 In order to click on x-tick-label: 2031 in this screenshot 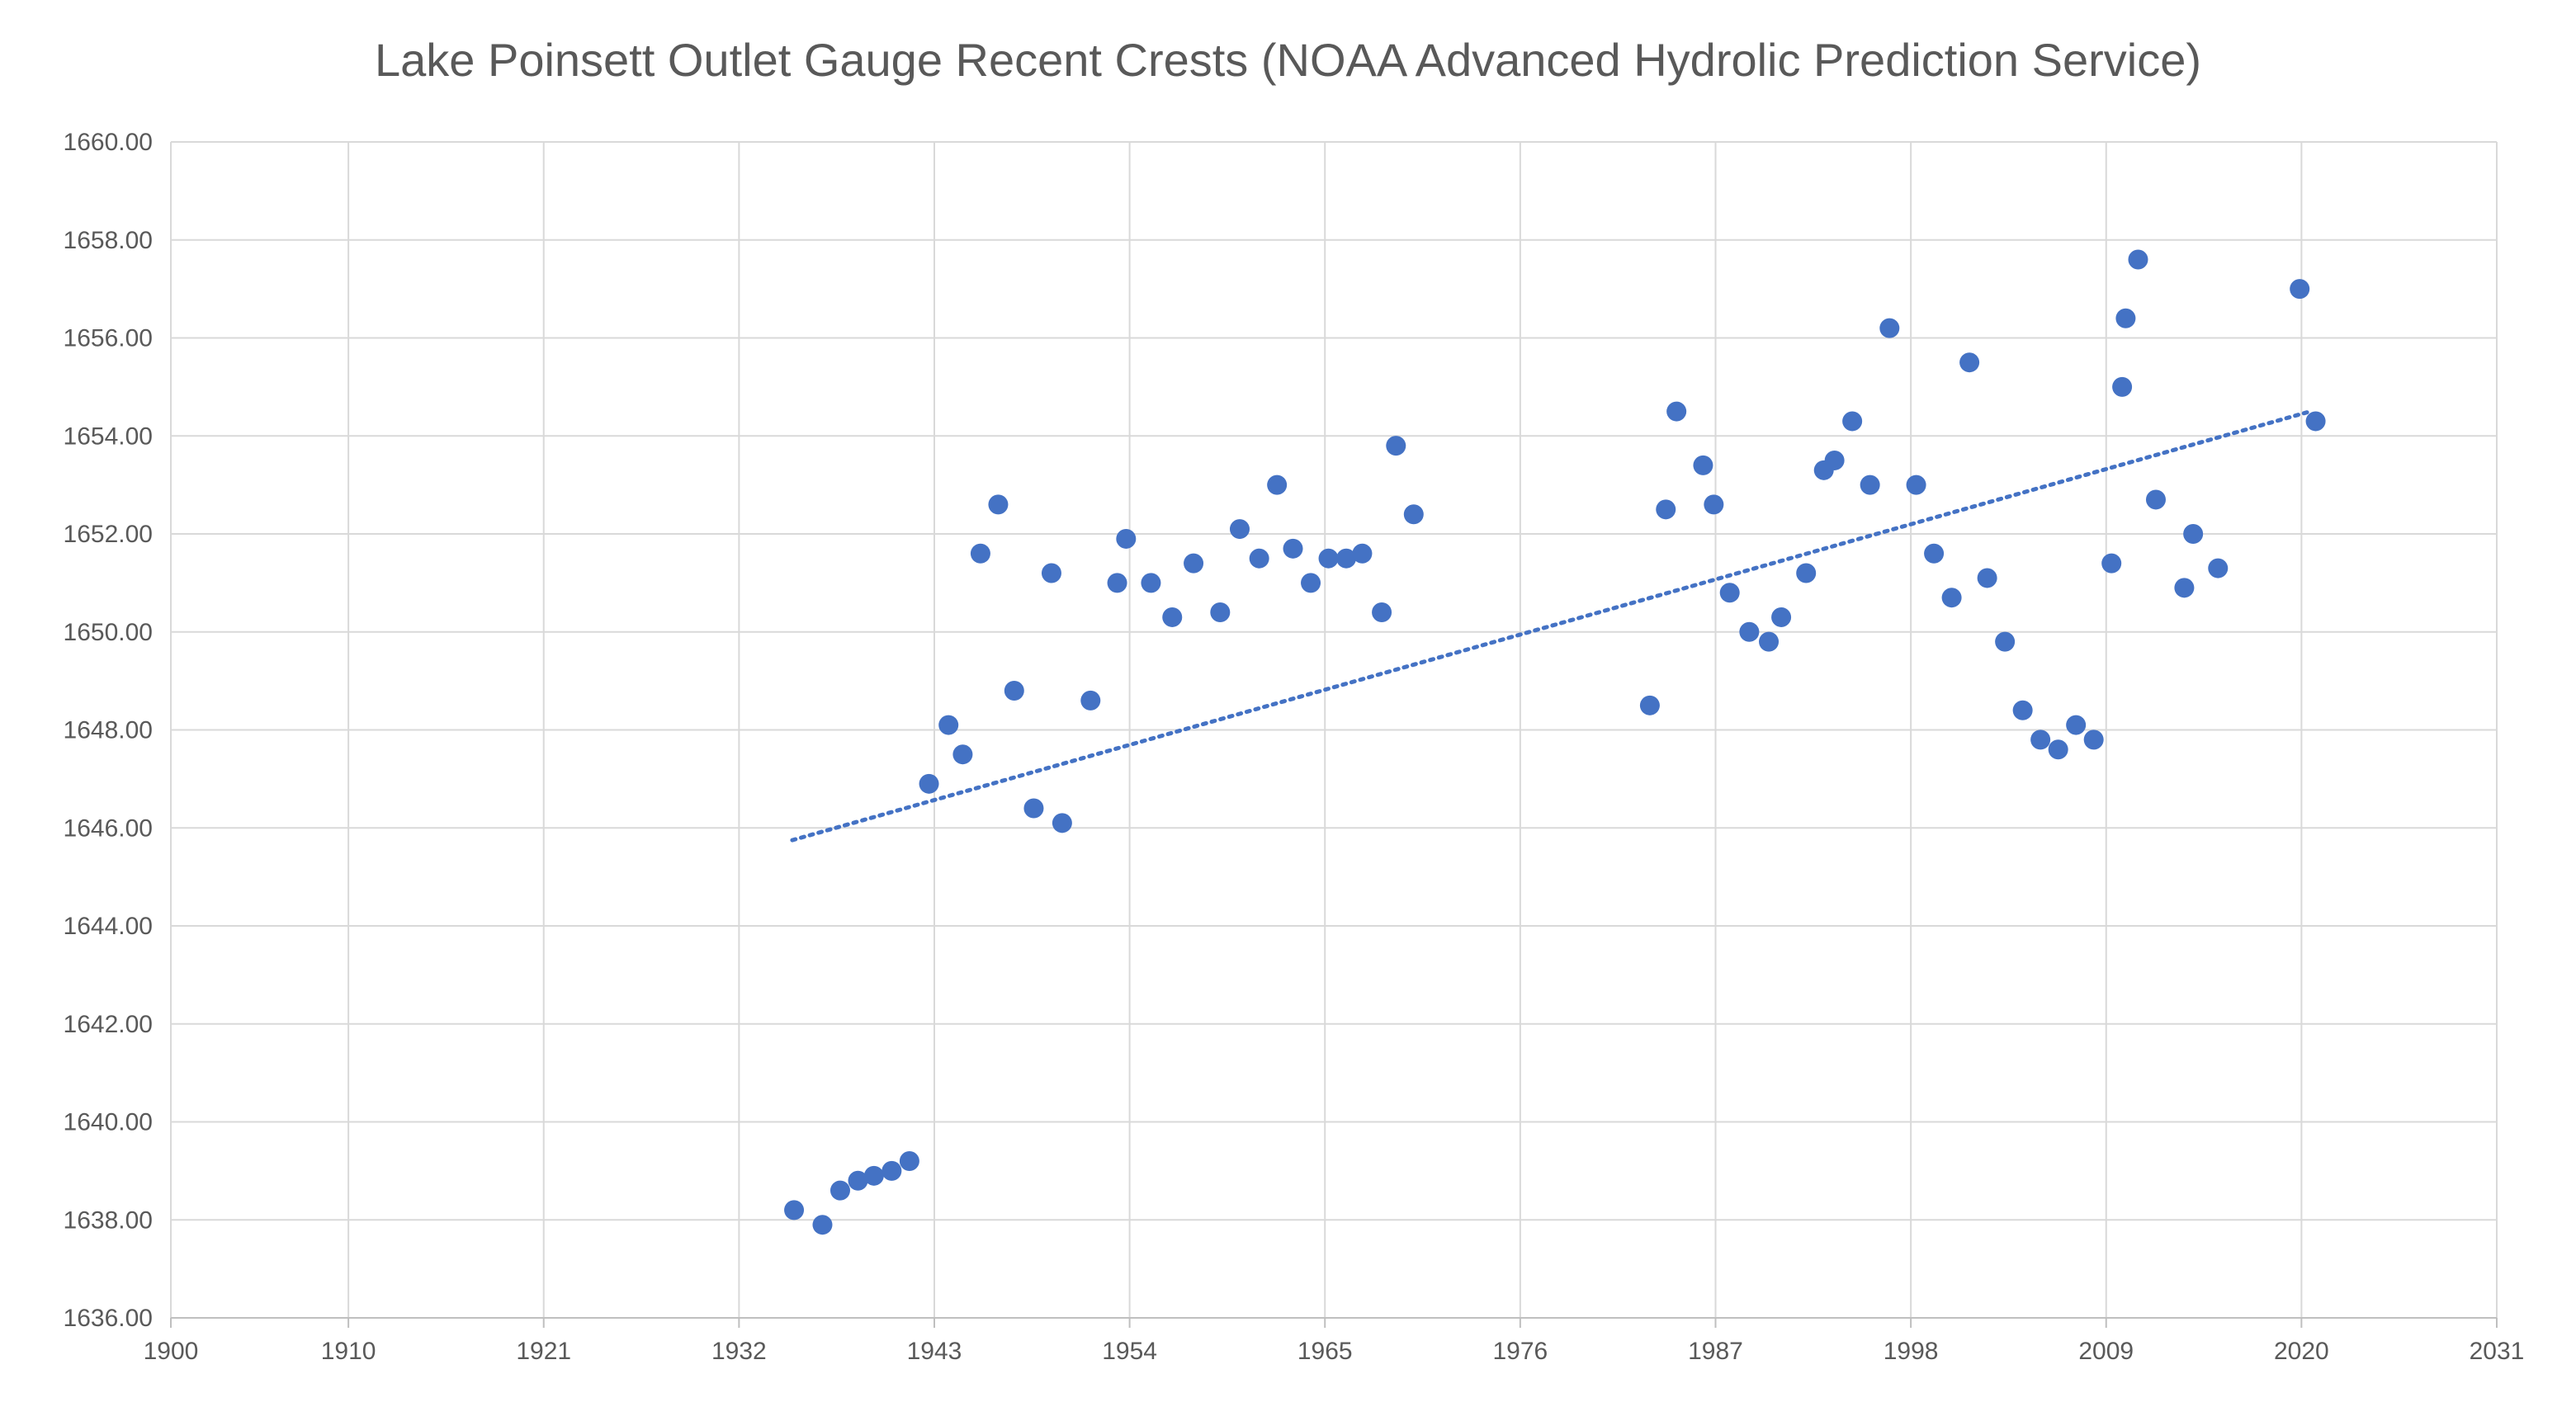, I will do `click(2497, 1352)`.